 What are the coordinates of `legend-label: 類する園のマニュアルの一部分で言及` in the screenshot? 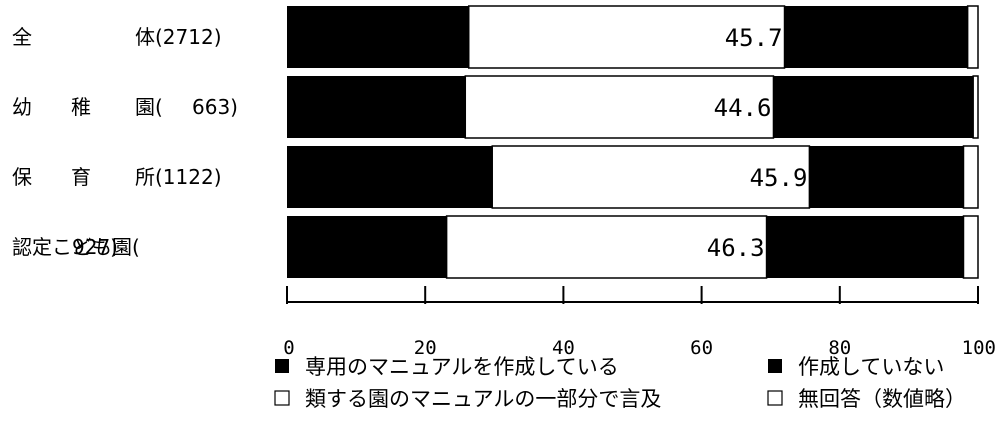 It's located at (483, 399).